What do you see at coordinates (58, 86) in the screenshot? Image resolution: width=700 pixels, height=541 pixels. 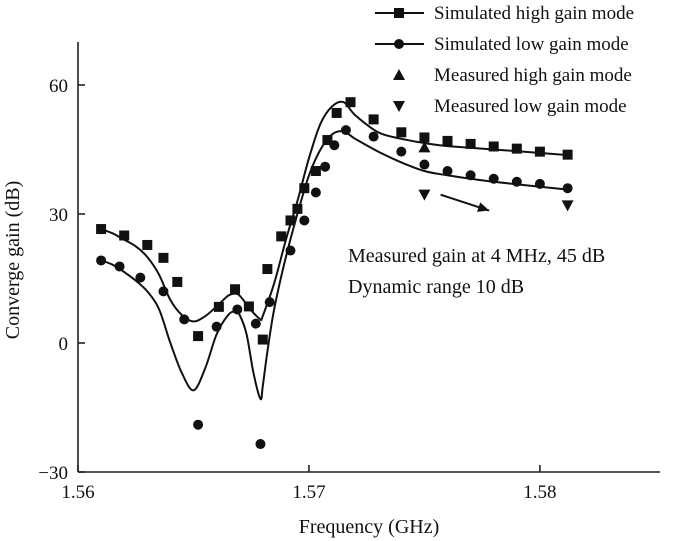 I see `y-tick-label: 60` at bounding box center [58, 86].